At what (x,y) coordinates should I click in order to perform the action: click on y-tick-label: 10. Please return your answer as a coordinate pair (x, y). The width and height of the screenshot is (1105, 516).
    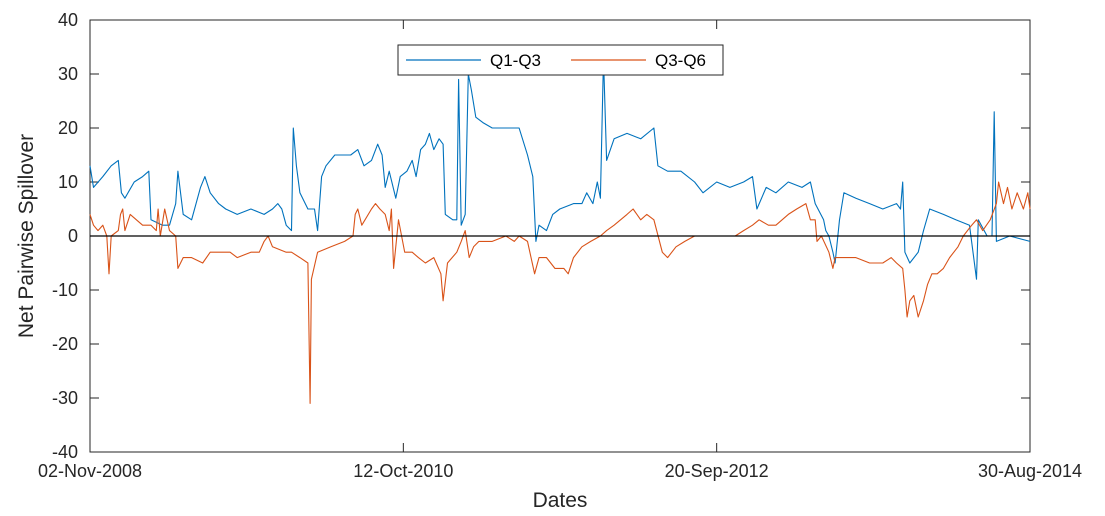
    Looking at the image, I should click on (68, 182).